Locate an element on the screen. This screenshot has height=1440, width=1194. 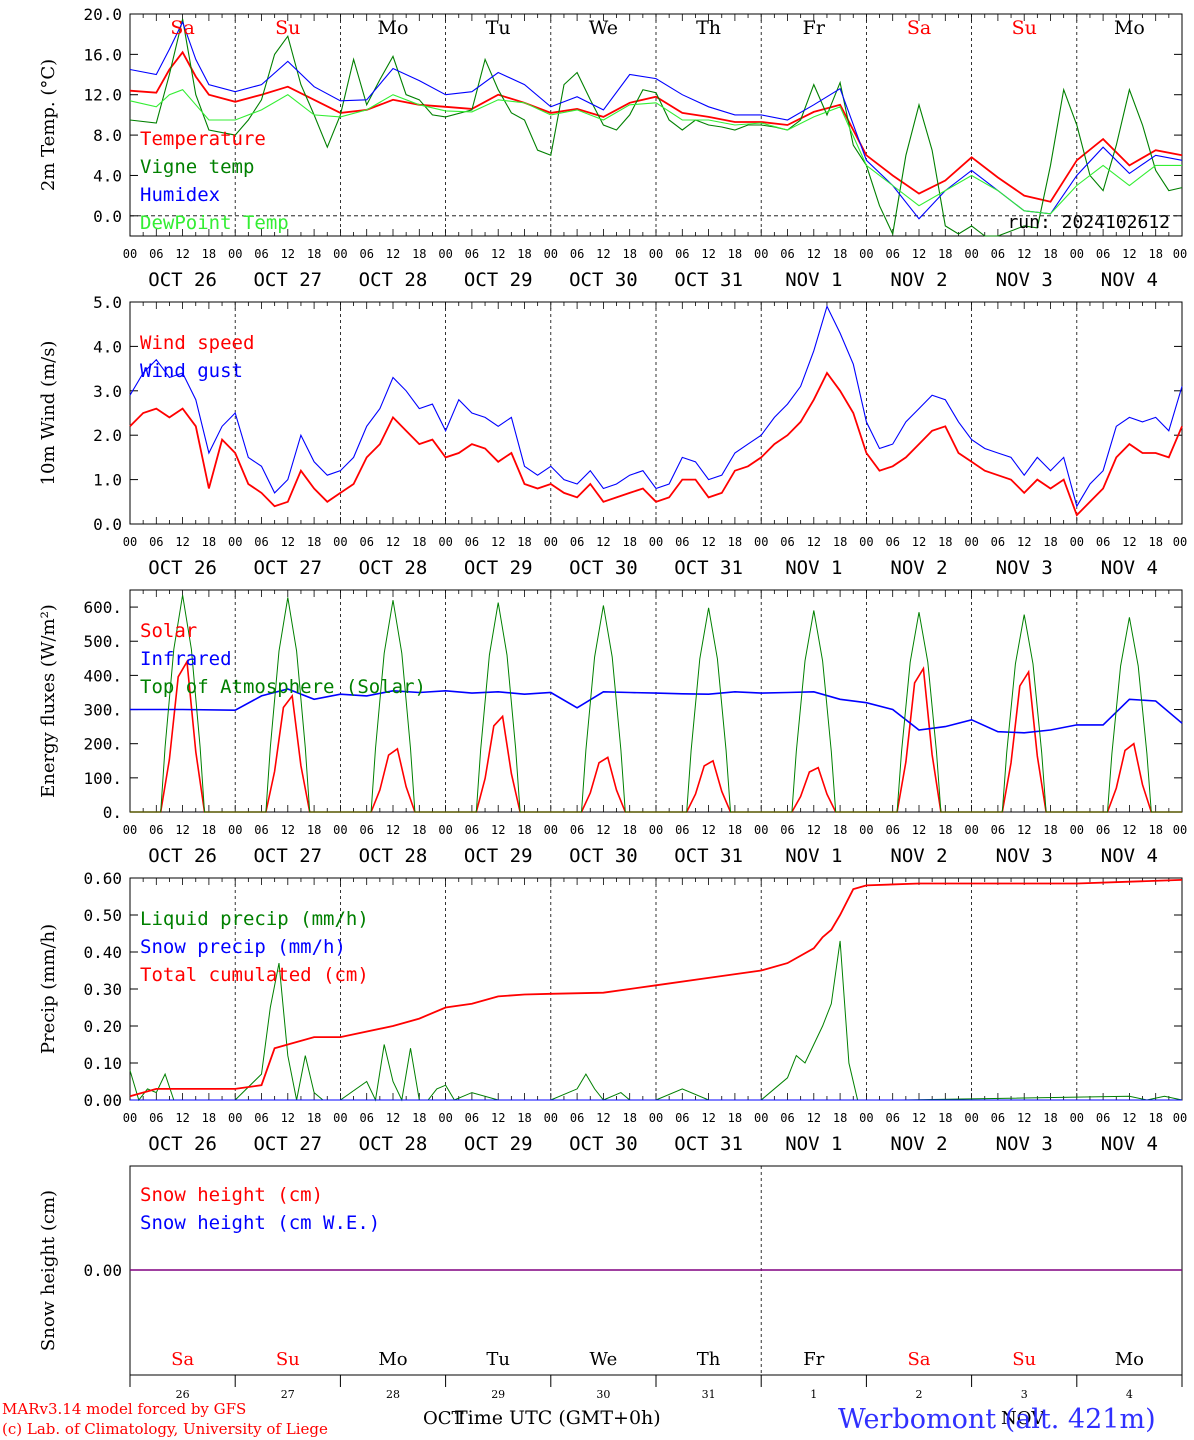
series-dewpoint-temp is located at coordinates (655, 152).